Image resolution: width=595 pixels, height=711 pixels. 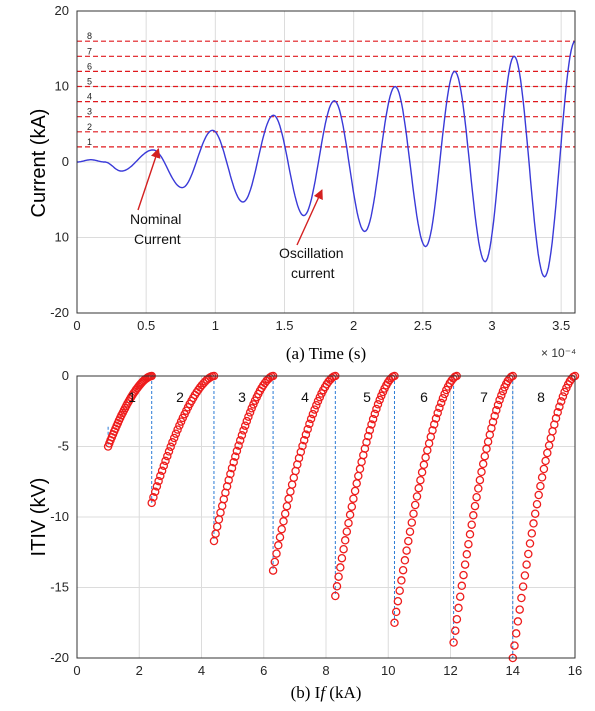 I want to click on annotation-line: Oscillation, so click(x=311, y=253).